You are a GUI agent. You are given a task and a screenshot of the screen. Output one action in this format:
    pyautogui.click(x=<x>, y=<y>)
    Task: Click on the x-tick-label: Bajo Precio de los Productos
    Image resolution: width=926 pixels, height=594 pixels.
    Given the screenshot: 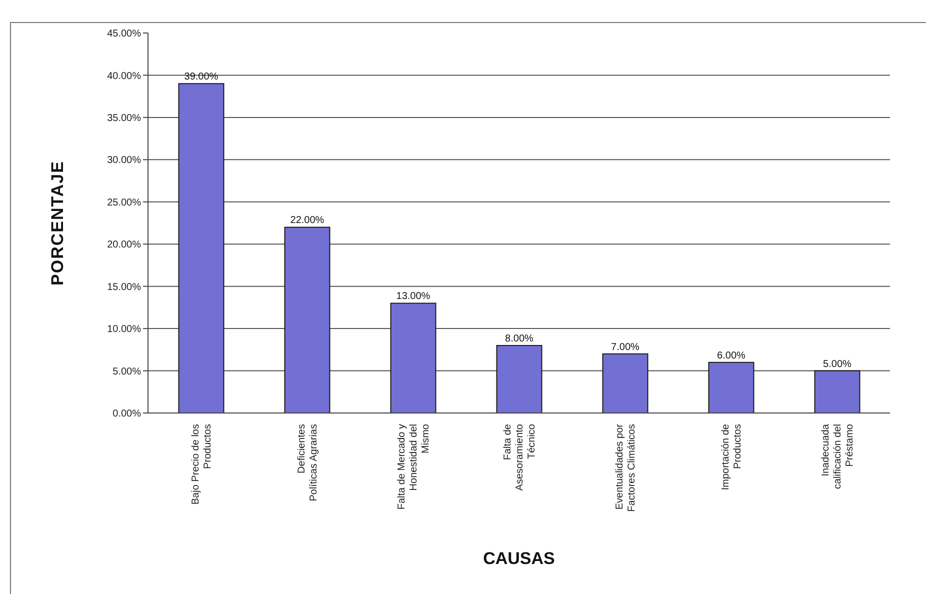 What is the action you would take?
    pyautogui.click(x=202, y=464)
    